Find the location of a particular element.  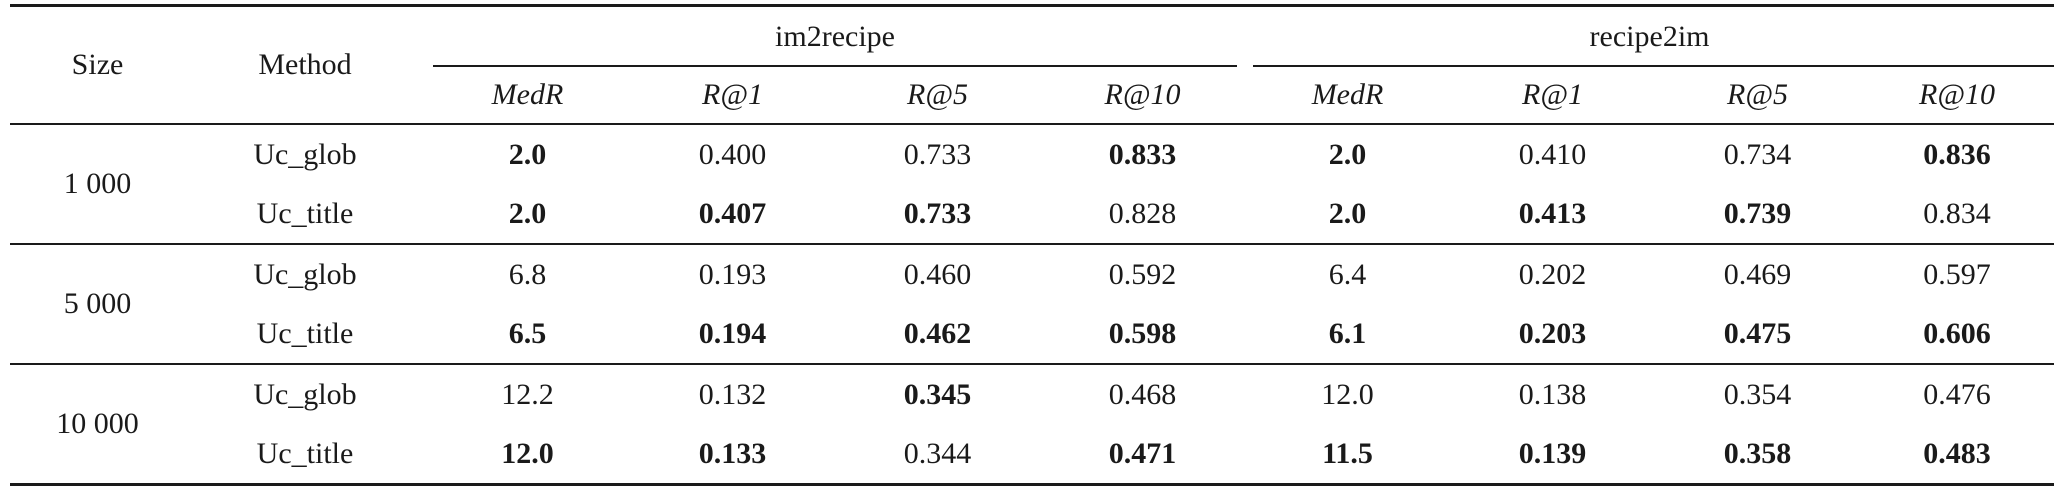

value-cell: 0.410 is located at coordinates (1552, 154).